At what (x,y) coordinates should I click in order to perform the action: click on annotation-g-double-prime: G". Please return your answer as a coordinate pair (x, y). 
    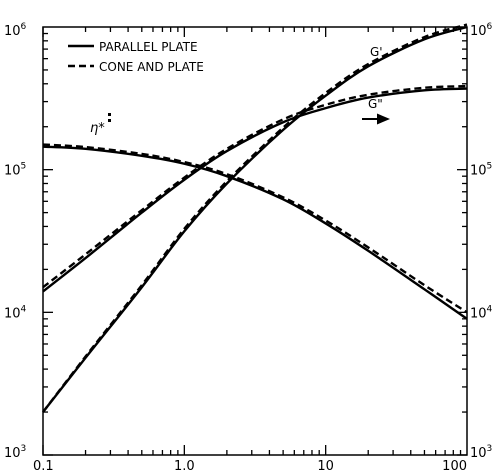
    Looking at the image, I should click on (375, 104).